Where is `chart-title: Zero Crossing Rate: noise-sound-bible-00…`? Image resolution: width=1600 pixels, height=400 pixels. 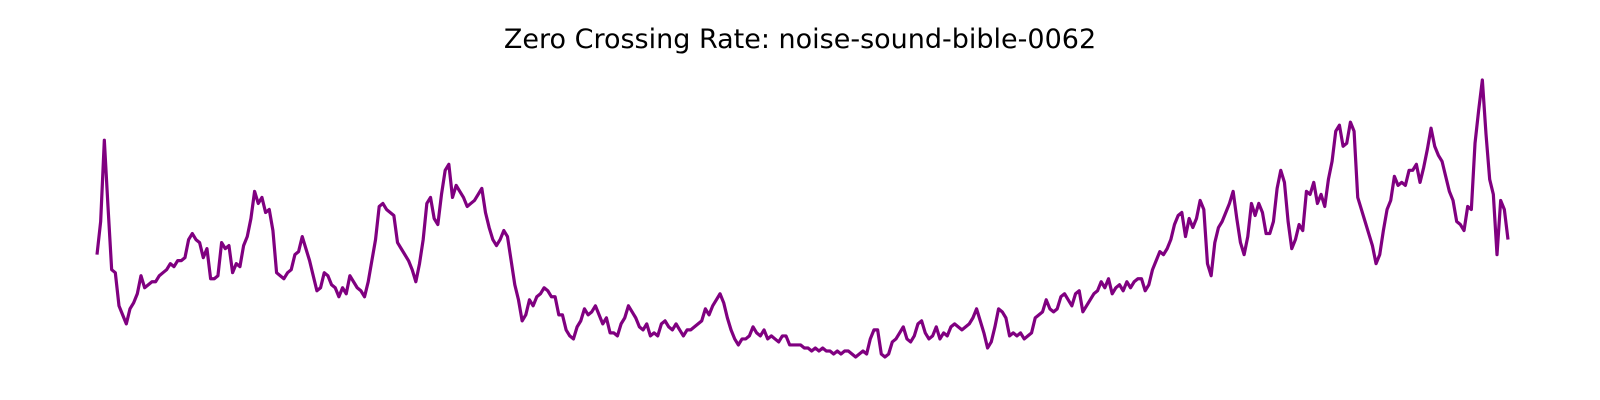 chart-title: Zero Crossing Rate: noise-sound-bible-00… is located at coordinates (800, 39).